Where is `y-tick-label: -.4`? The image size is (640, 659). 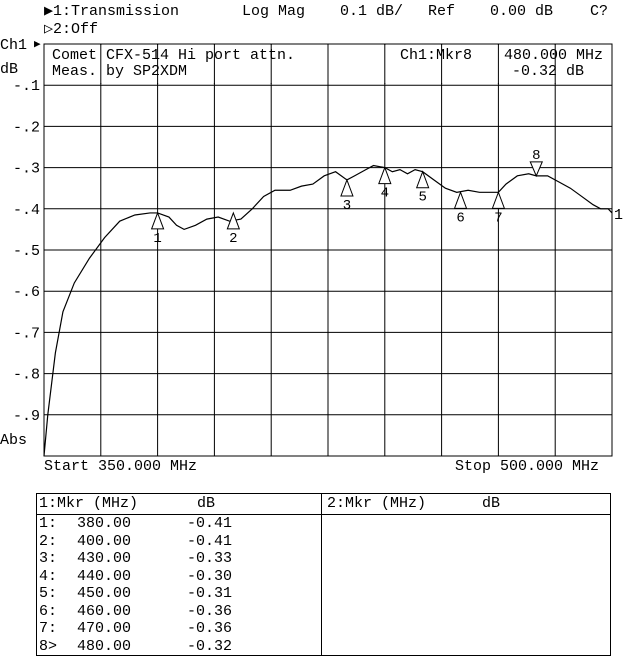
y-tick-label: -.4 is located at coordinates (26, 210).